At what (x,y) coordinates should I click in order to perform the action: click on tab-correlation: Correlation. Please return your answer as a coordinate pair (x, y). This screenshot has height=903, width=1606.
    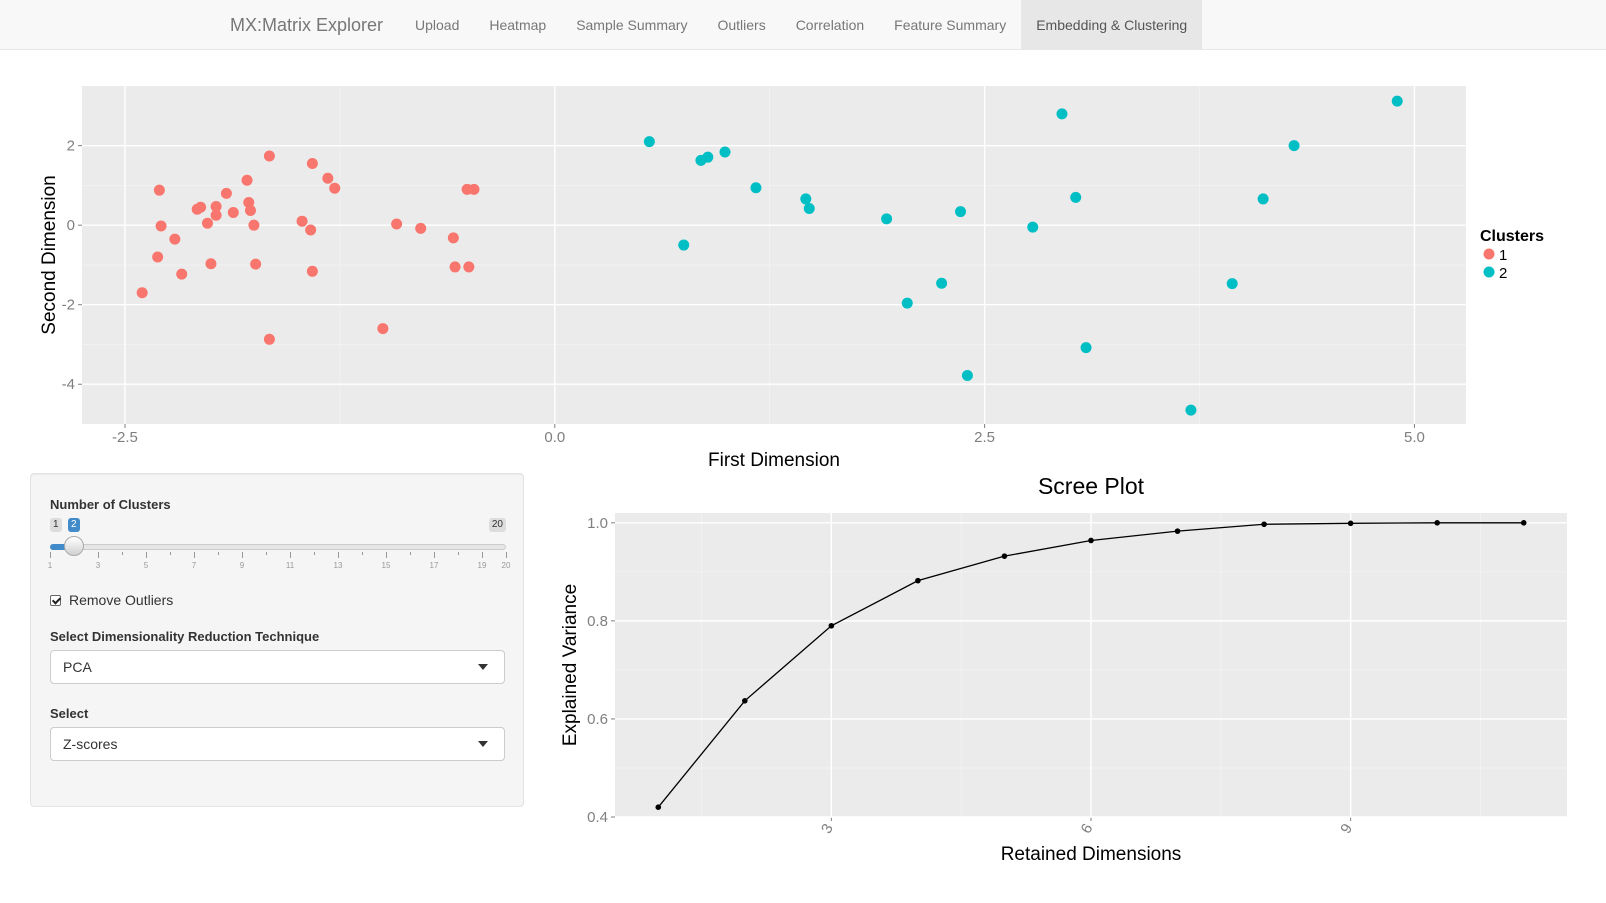
    Looking at the image, I should click on (830, 25).